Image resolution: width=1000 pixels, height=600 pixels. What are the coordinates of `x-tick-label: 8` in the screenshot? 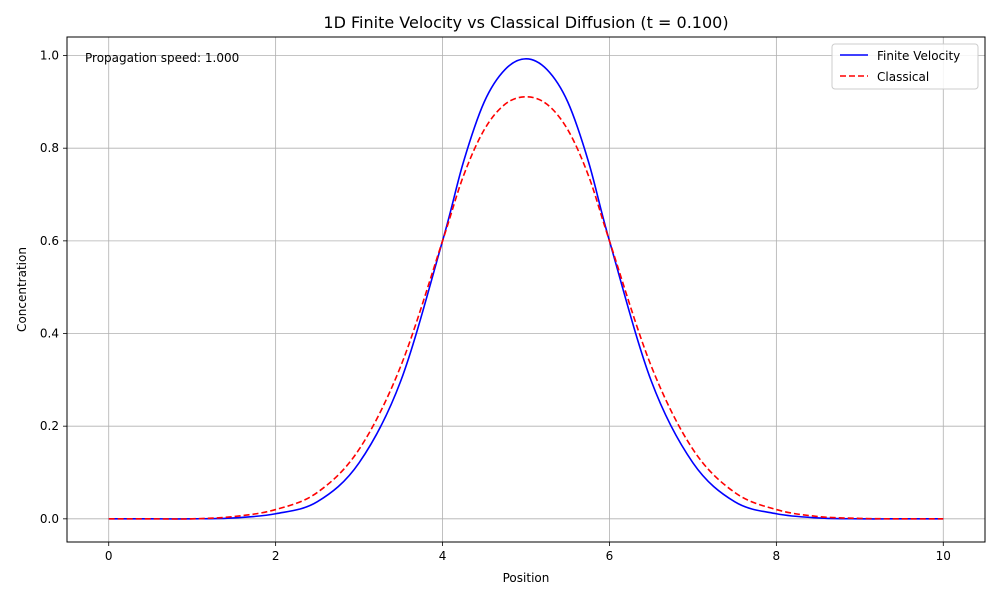 It's located at (777, 556).